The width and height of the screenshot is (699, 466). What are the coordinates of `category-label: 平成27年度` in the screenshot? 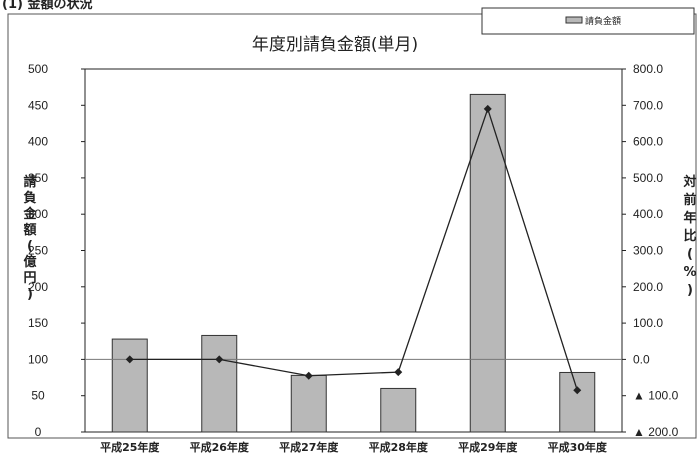 It's located at (309, 447).